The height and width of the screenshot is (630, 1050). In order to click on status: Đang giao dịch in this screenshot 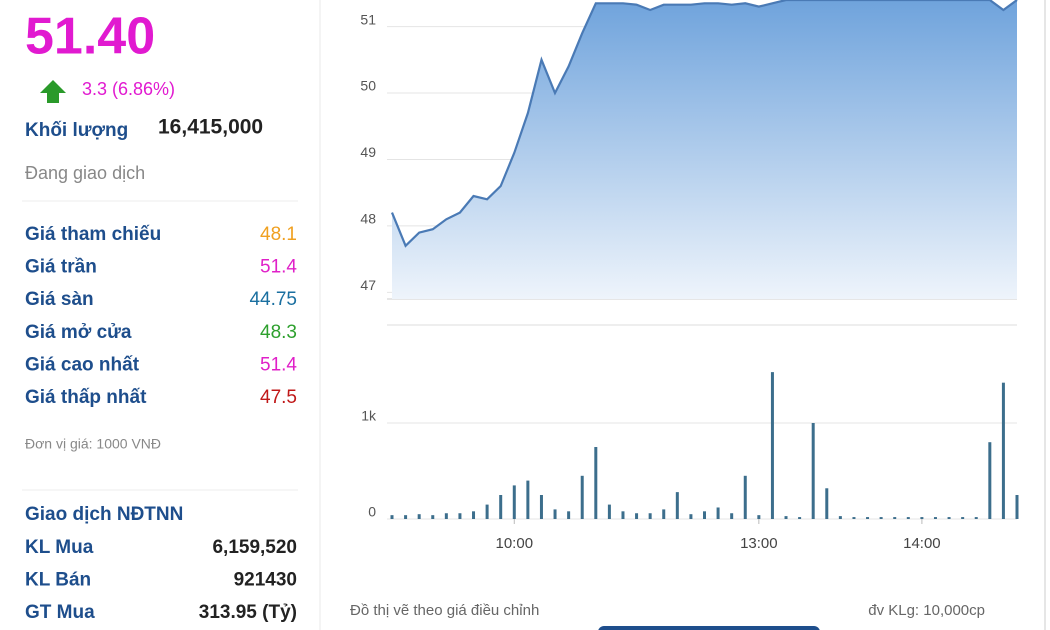, I will do `click(85, 173)`.